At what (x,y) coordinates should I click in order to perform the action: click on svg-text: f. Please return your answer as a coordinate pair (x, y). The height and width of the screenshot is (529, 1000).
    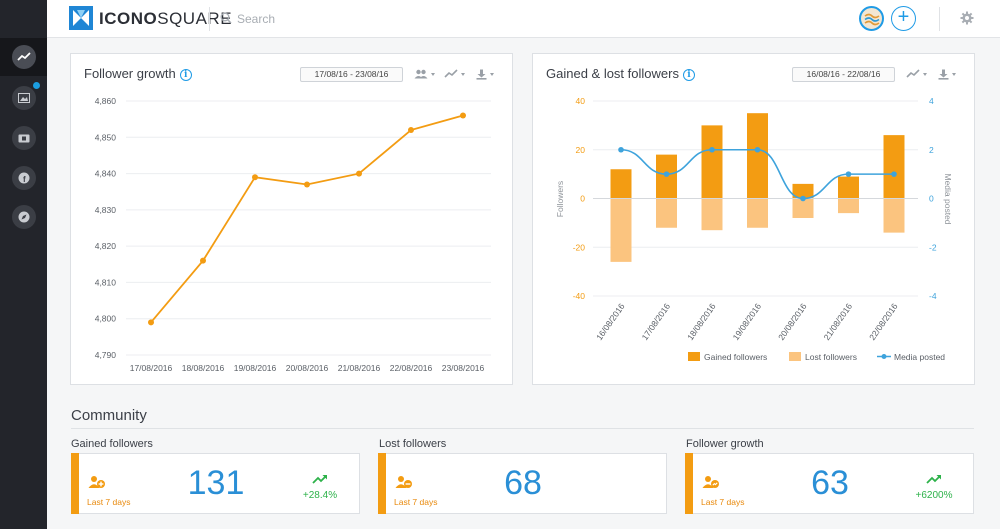
    Looking at the image, I should click on (23, 179).